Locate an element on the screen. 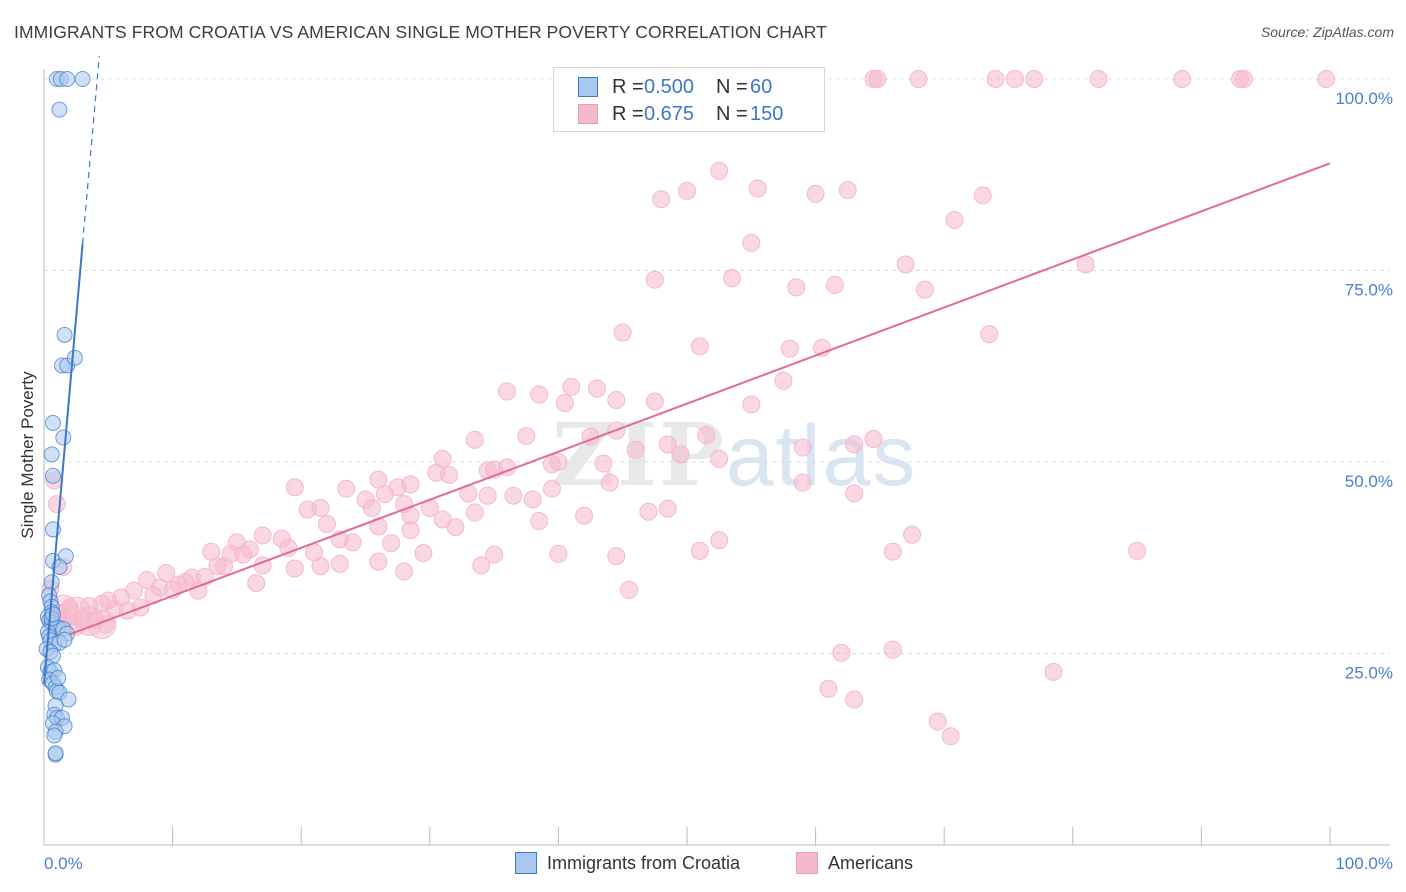 The image size is (1406, 892). legend-row-americans: R = 0.675 N = 150 is located at coordinates (680, 114).